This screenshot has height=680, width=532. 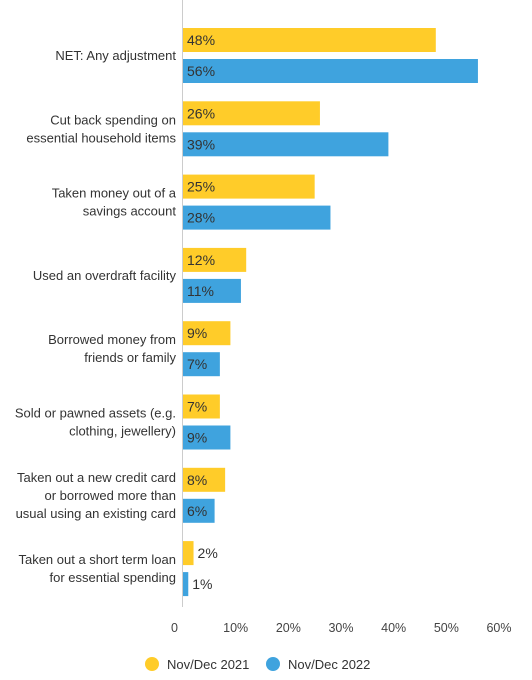 What do you see at coordinates (202, 584) in the screenshot?
I see `value-label-2022-7: 1%` at bounding box center [202, 584].